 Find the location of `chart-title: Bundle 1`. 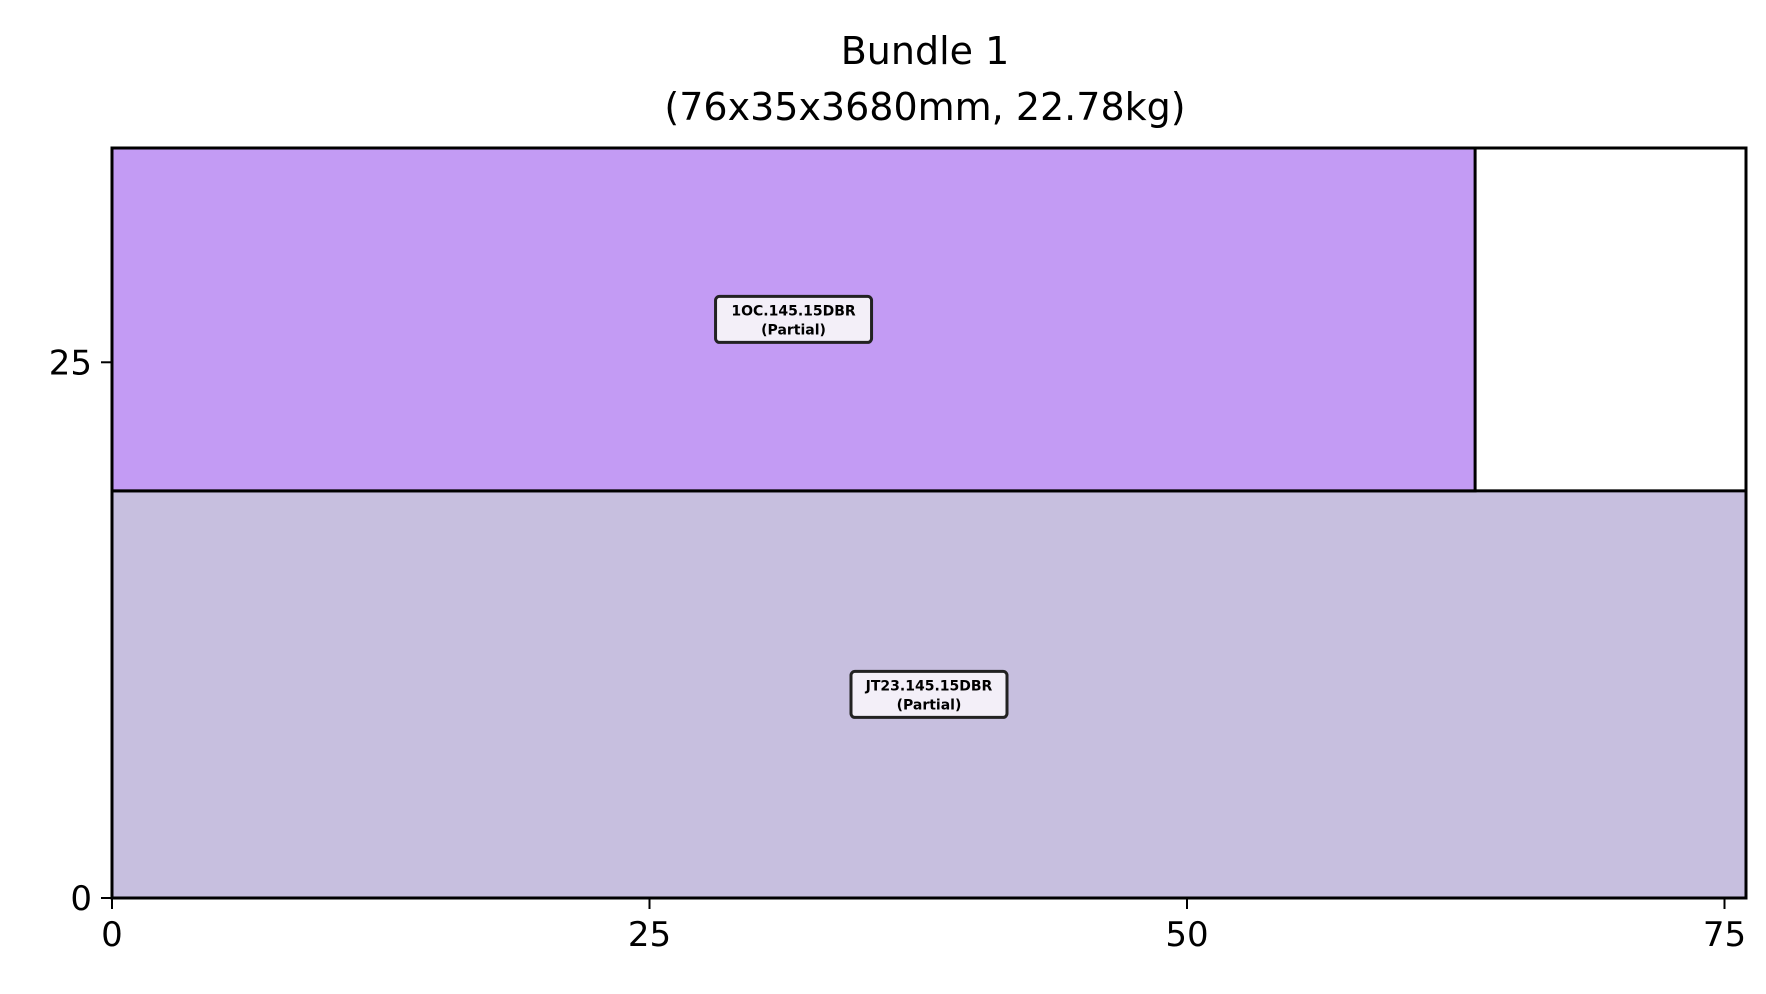

chart-title: Bundle 1 is located at coordinates (925, 51).